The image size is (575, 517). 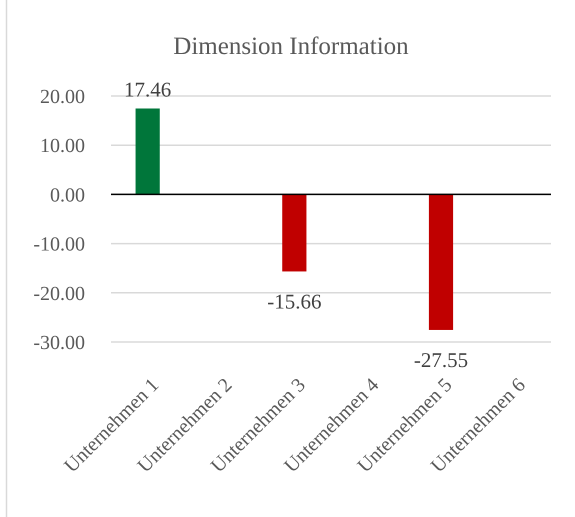 I want to click on y-tick-label: 10.00, so click(x=62, y=146).